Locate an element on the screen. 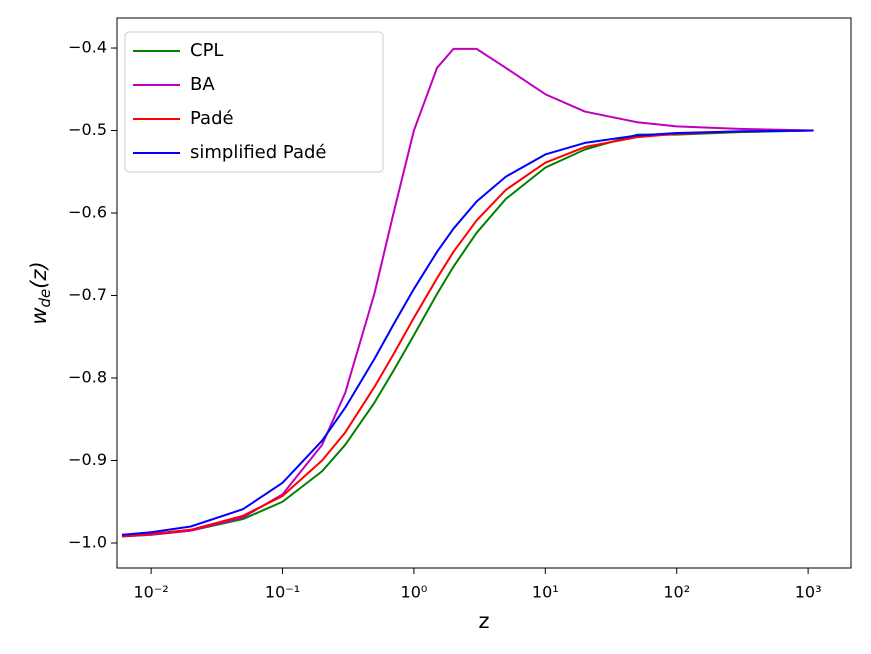 This screenshot has height=654, width=871. y-tick-label: −0.4 is located at coordinates (87, 47).